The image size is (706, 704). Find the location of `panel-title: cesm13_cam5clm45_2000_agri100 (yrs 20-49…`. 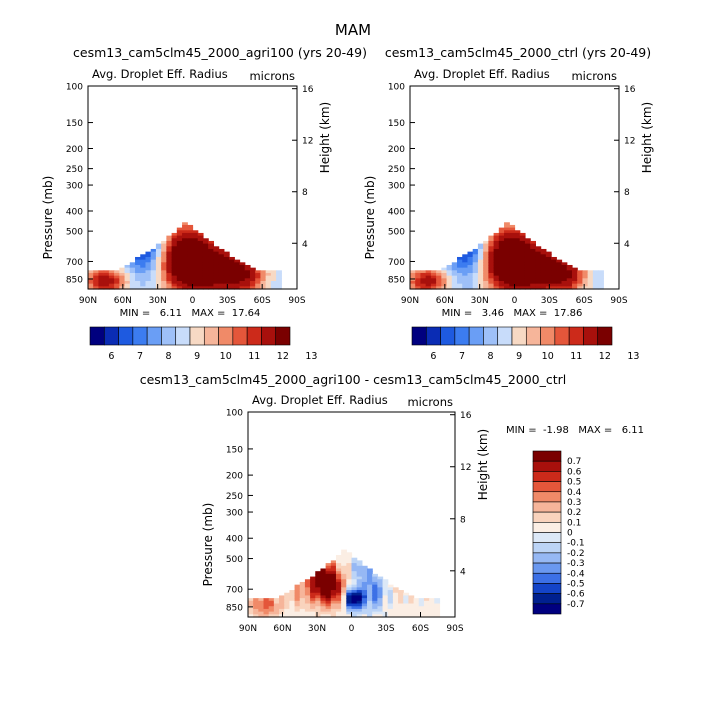

panel-title: cesm13_cam5clm45_2000_agri100 (yrs 20-49… is located at coordinates (220, 52).